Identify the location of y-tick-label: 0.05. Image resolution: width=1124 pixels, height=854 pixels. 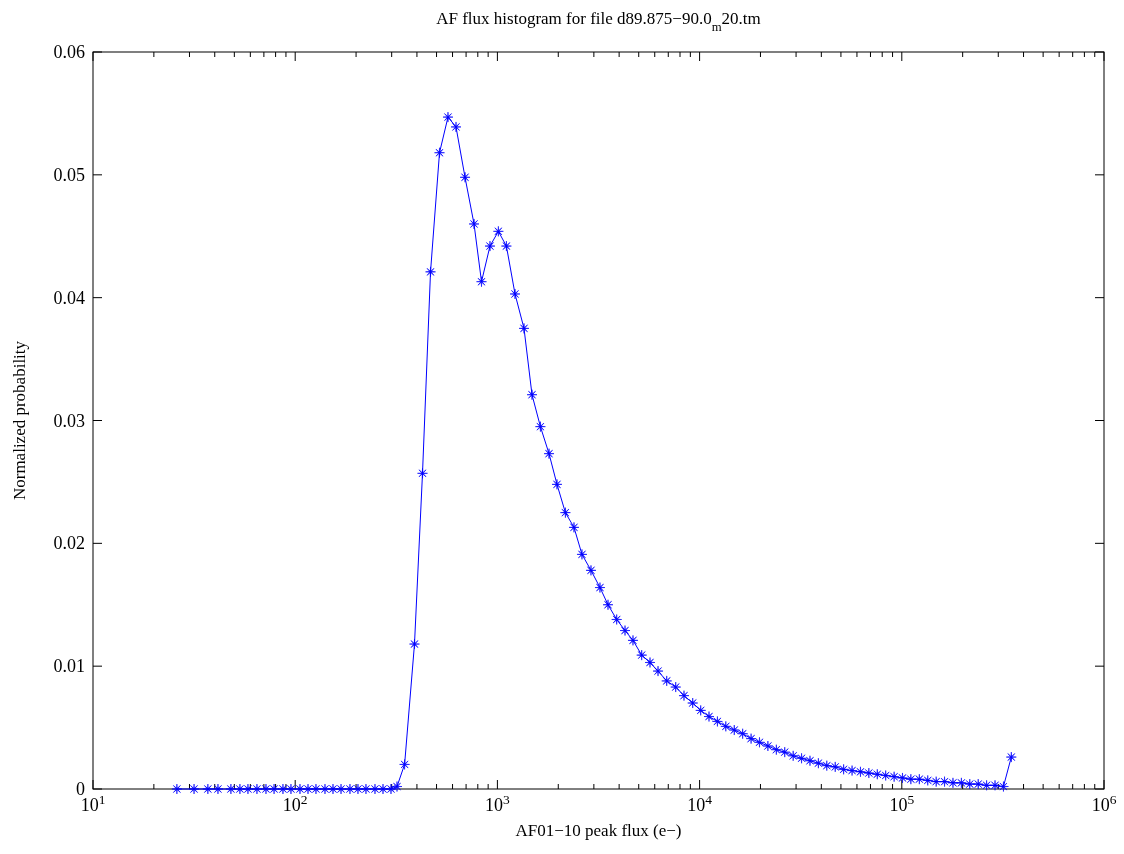
(69, 174).